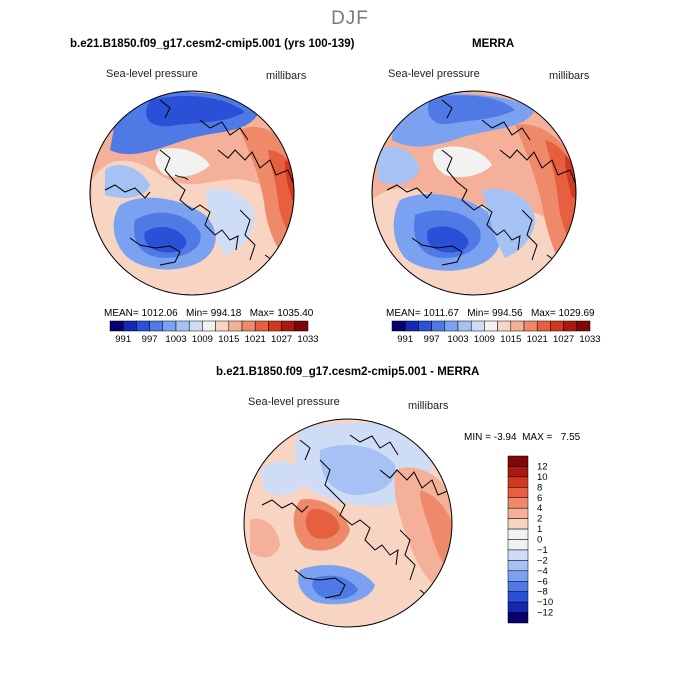 This screenshot has height=700, width=700. I want to click on diff-colorbar-tick-label: 6, so click(539, 498).